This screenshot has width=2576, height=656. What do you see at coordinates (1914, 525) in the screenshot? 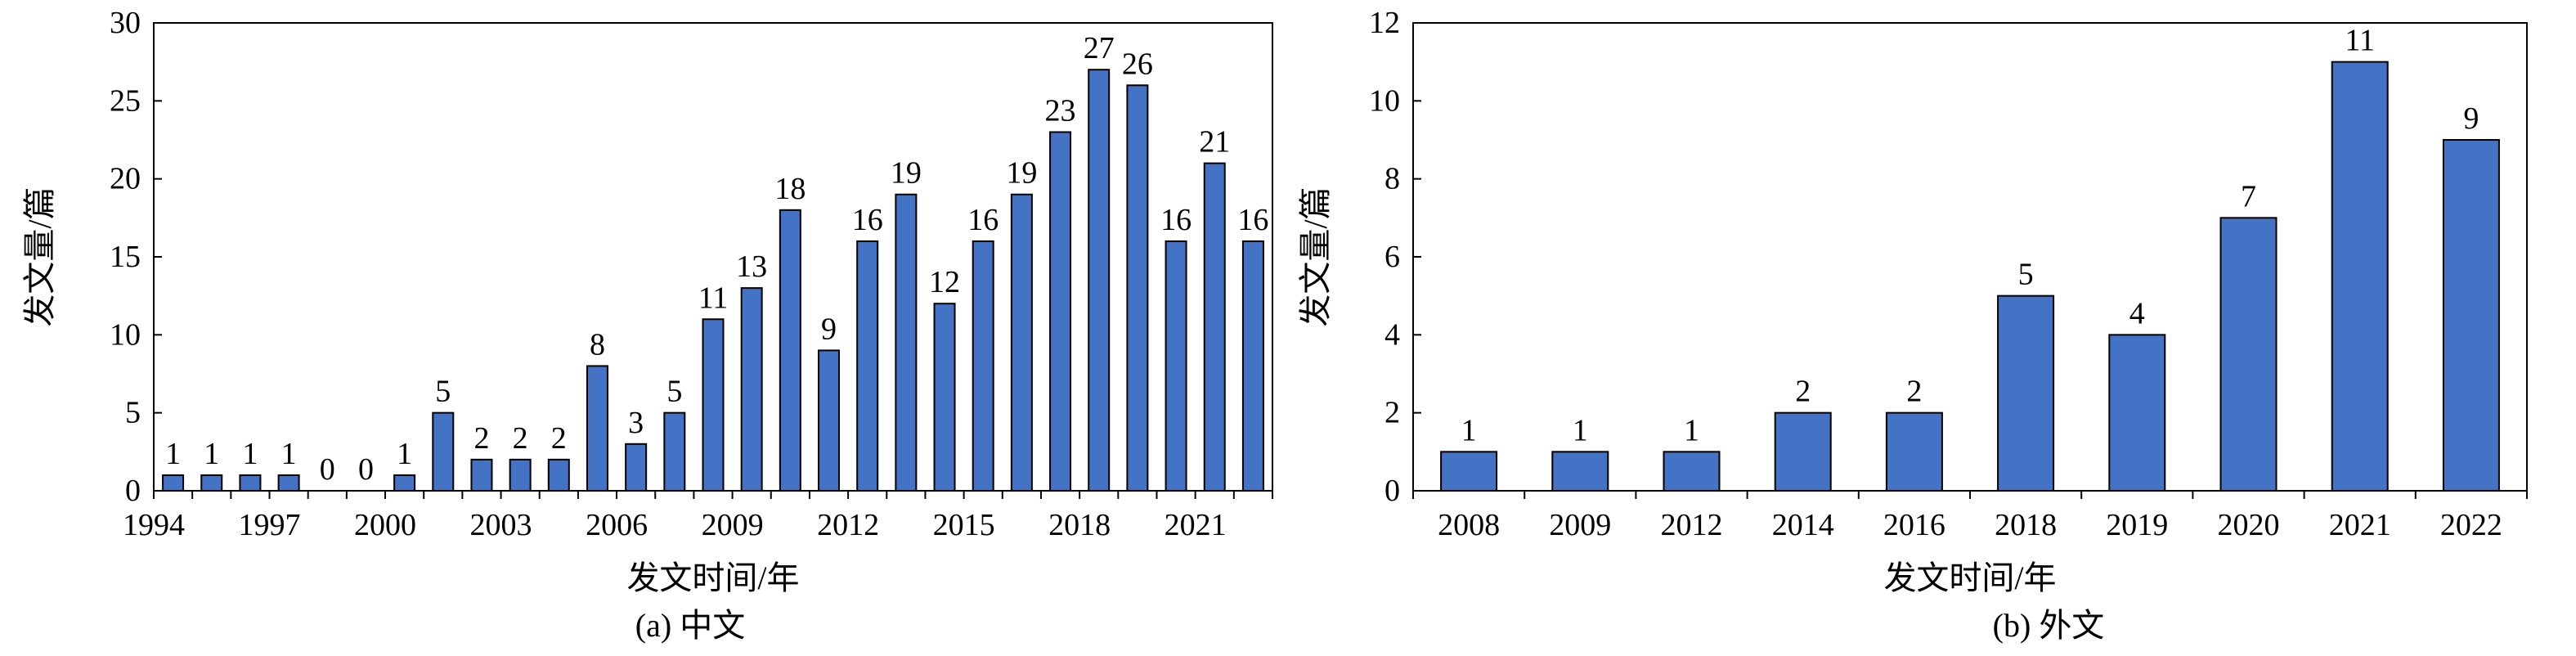
I see `x-tick-label: 2016` at bounding box center [1914, 525].